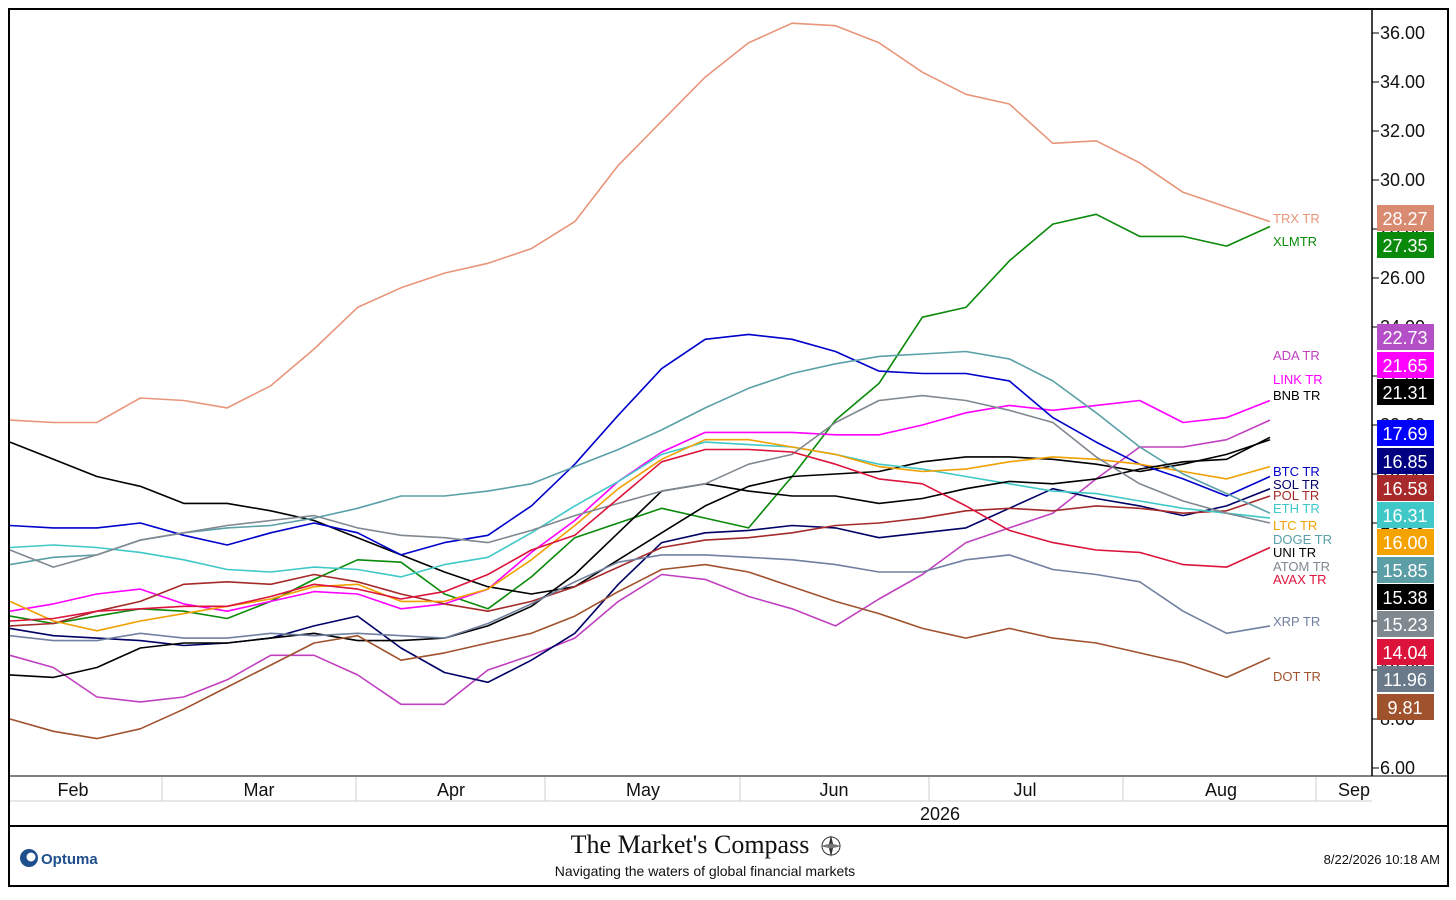 The height and width of the screenshot is (900, 1456). I want to click on value-box-label: 28.27, so click(1404, 219).